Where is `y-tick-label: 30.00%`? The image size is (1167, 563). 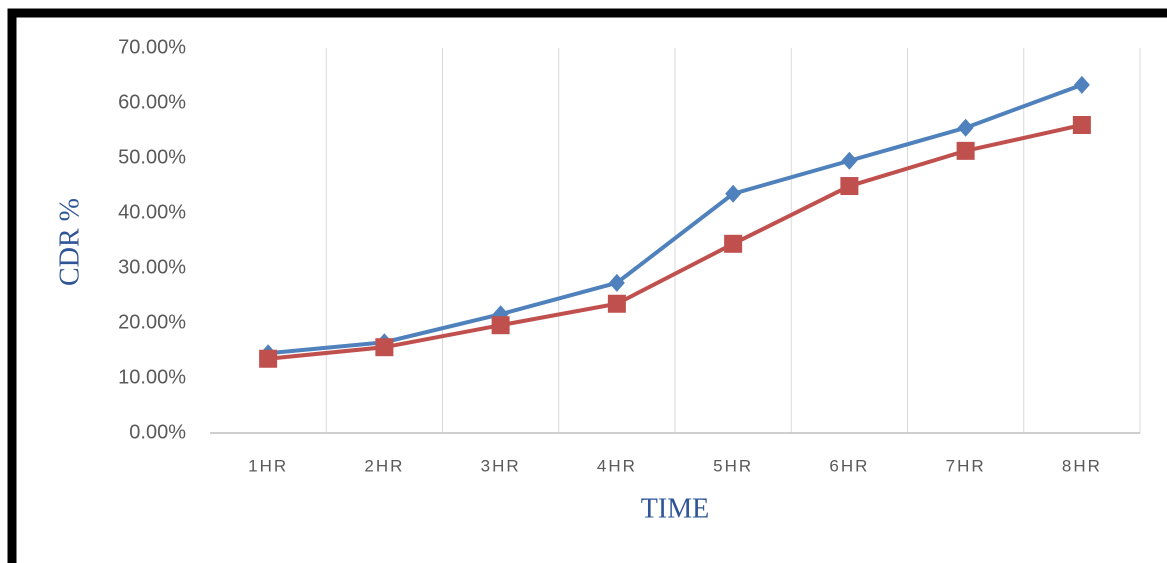
y-tick-label: 30.00% is located at coordinates (152, 267).